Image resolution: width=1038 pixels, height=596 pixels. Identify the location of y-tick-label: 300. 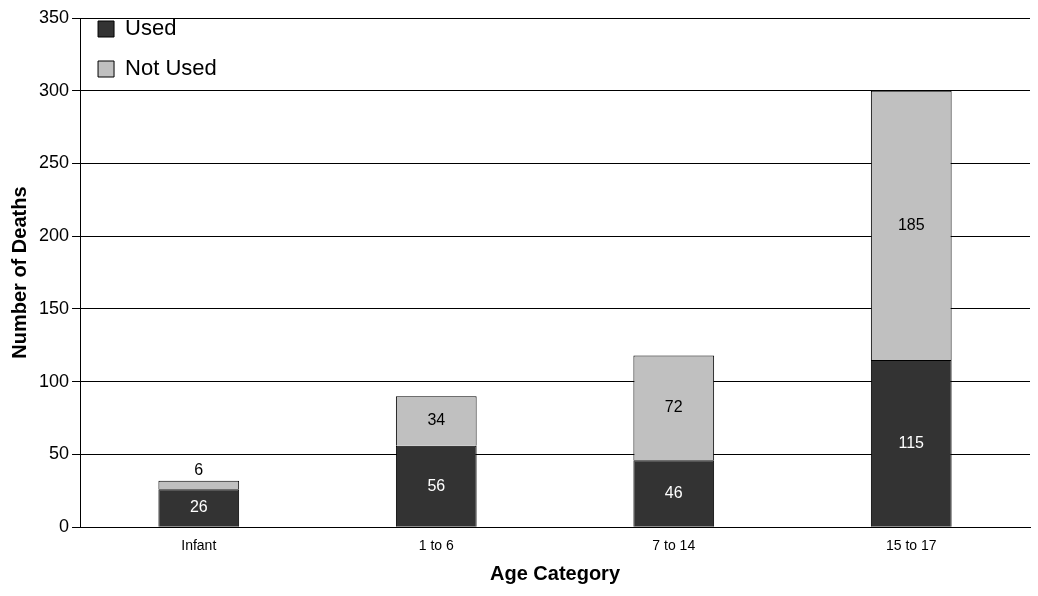
(54, 89).